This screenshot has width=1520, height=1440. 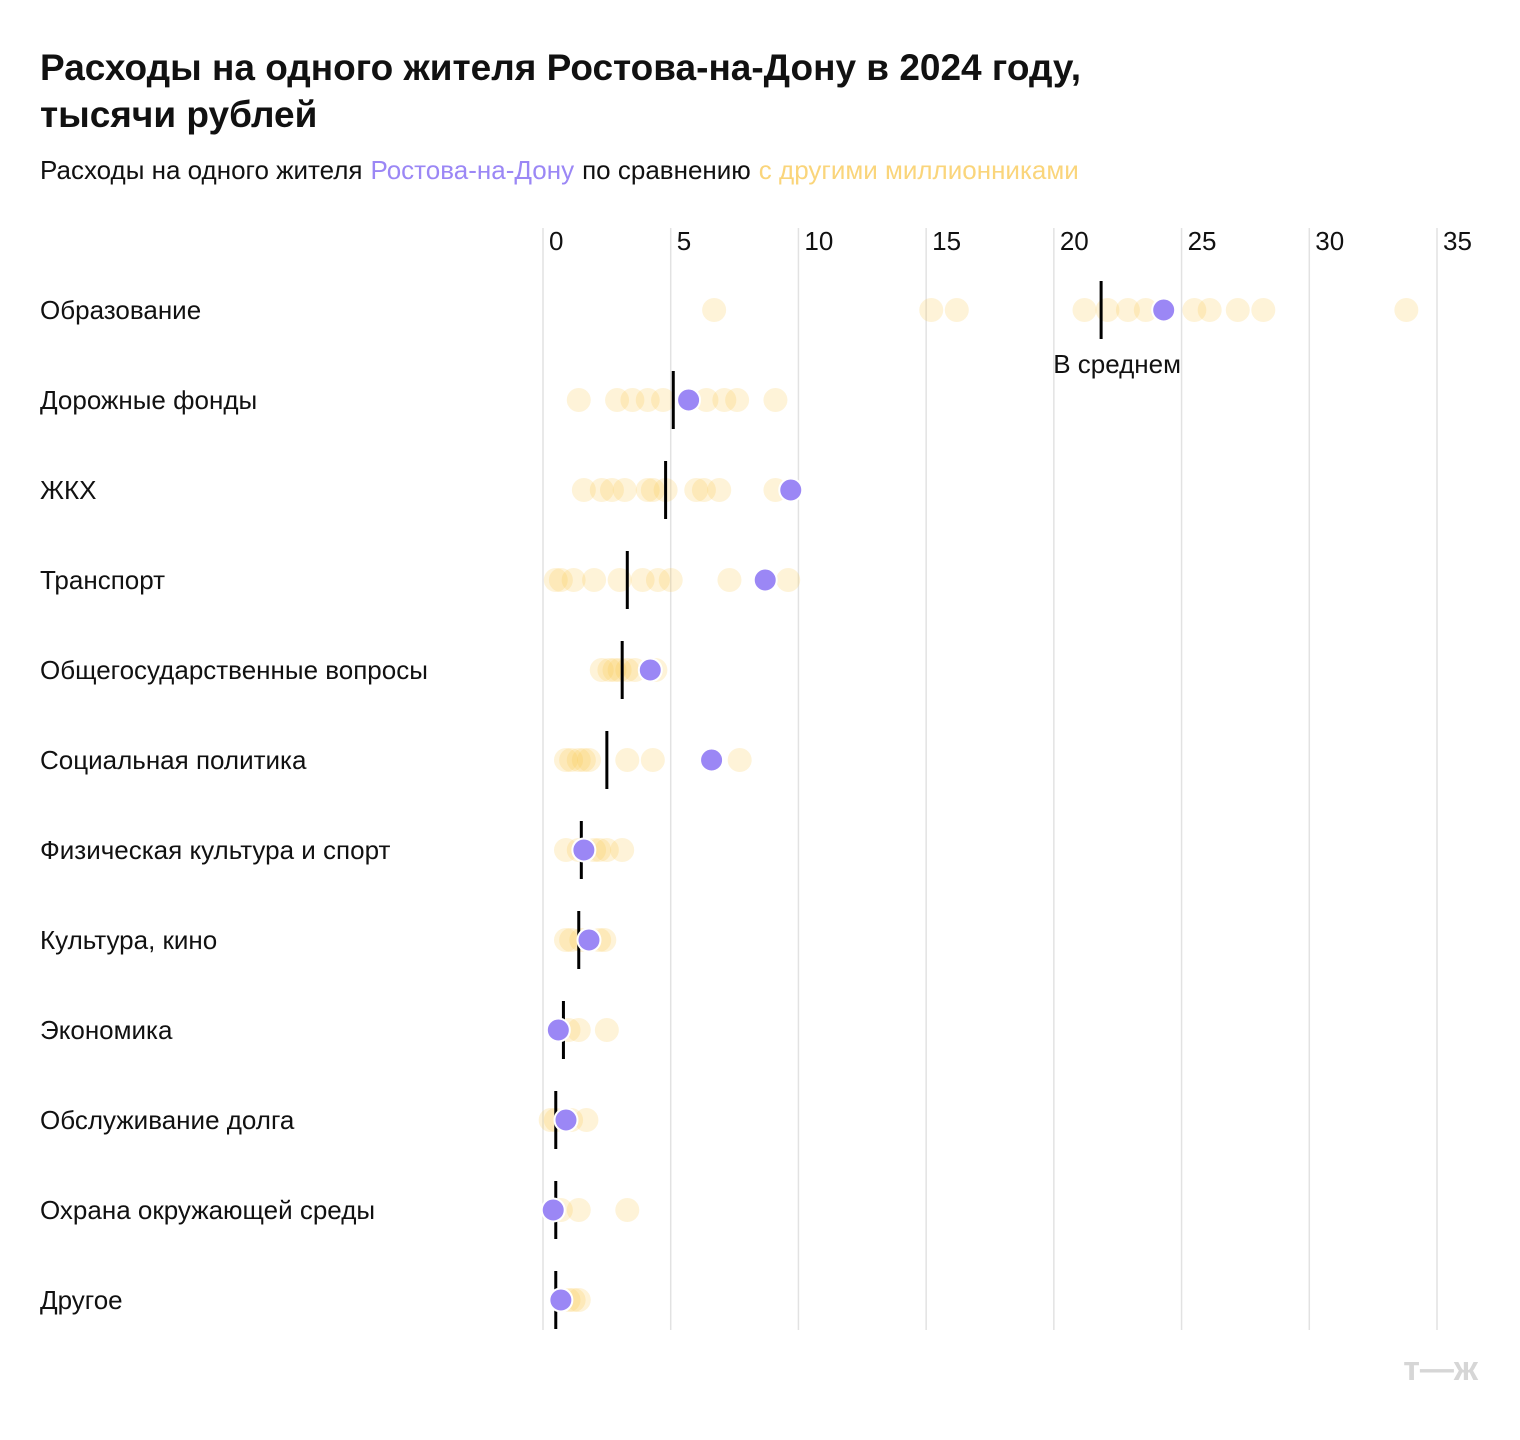 What do you see at coordinates (1457, 241) in the screenshot?
I see `x-tick-label: 35` at bounding box center [1457, 241].